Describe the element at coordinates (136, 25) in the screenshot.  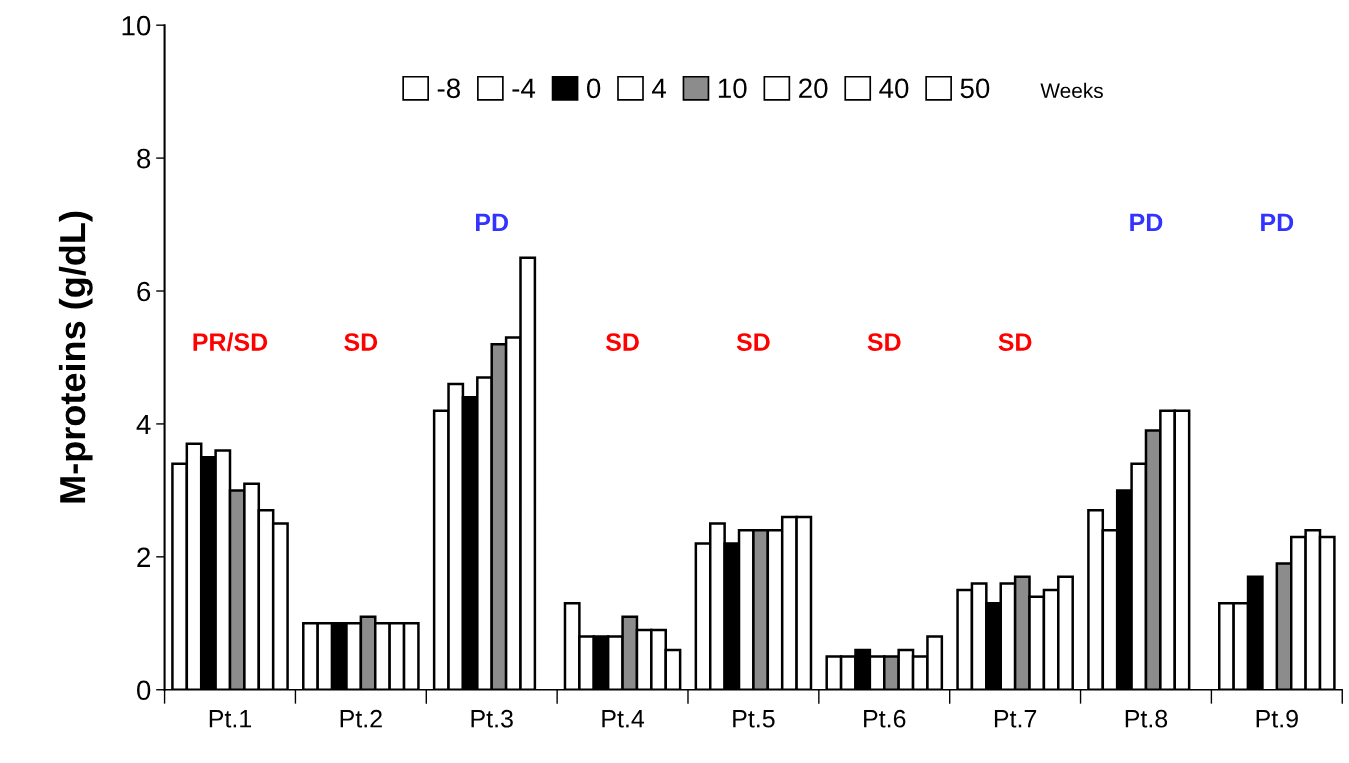
I see `y-tick-label: 10` at that location.